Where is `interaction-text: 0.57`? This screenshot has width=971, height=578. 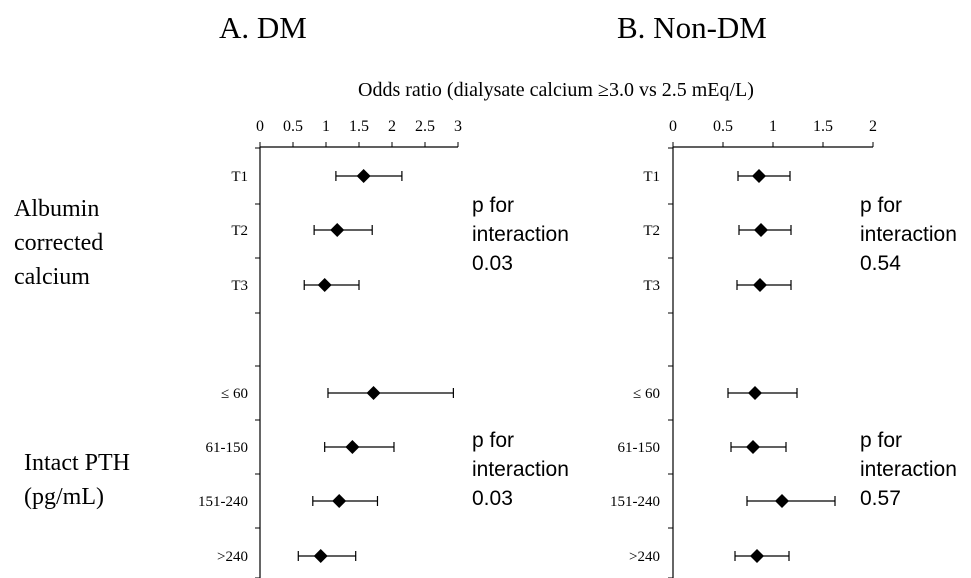 interaction-text: 0.57 is located at coordinates (880, 498).